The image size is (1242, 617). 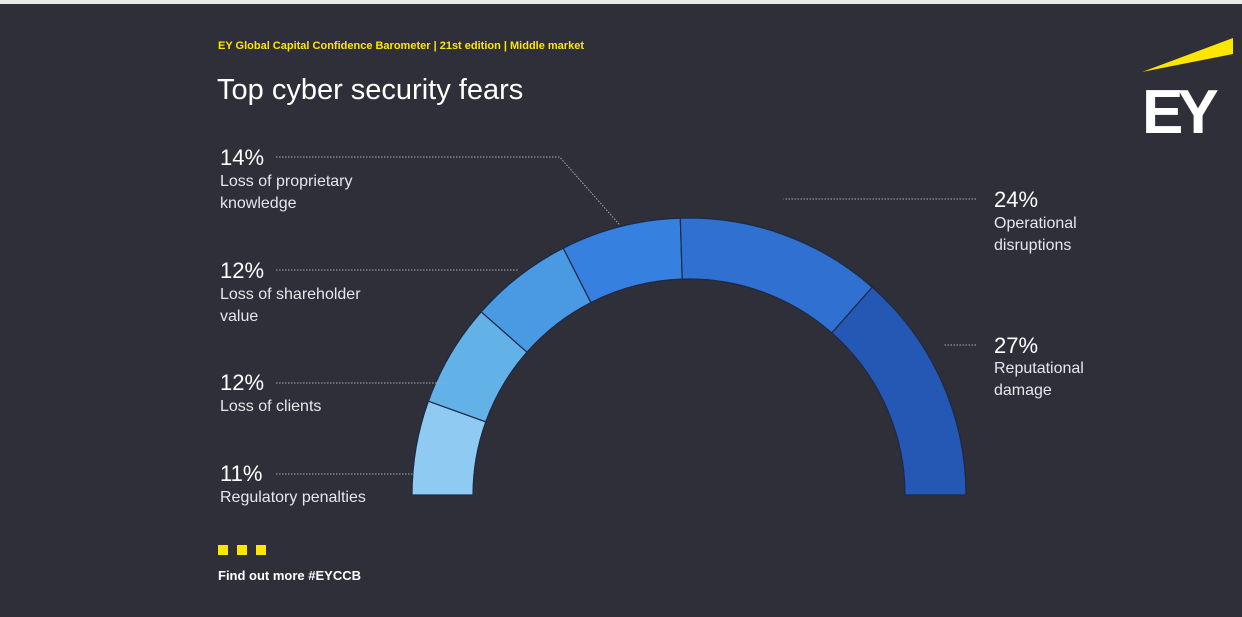 I want to click on label-text-shareholder-value-1: Loss of shareholder, so click(x=290, y=294).